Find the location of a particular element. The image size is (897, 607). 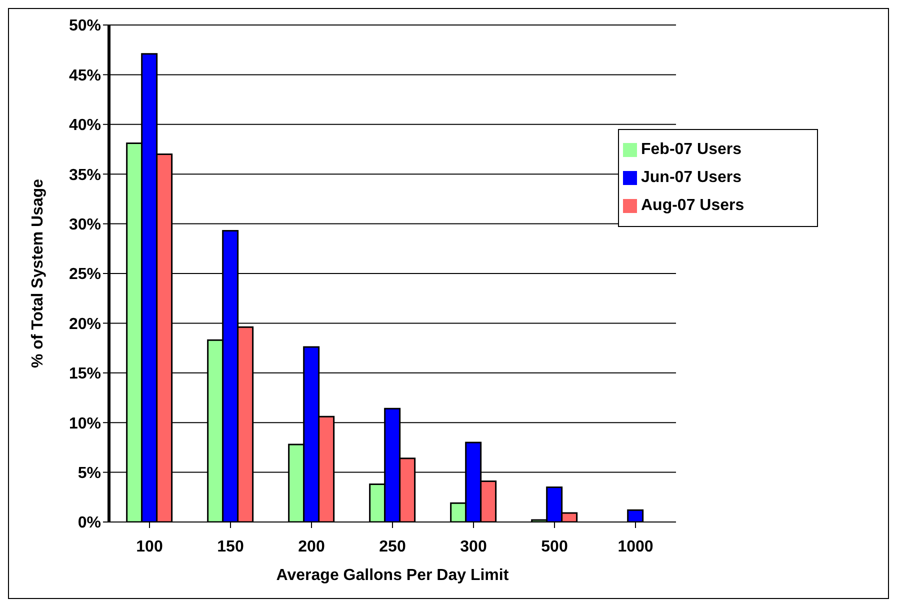

y-tick-label: 25% is located at coordinates (84, 275).